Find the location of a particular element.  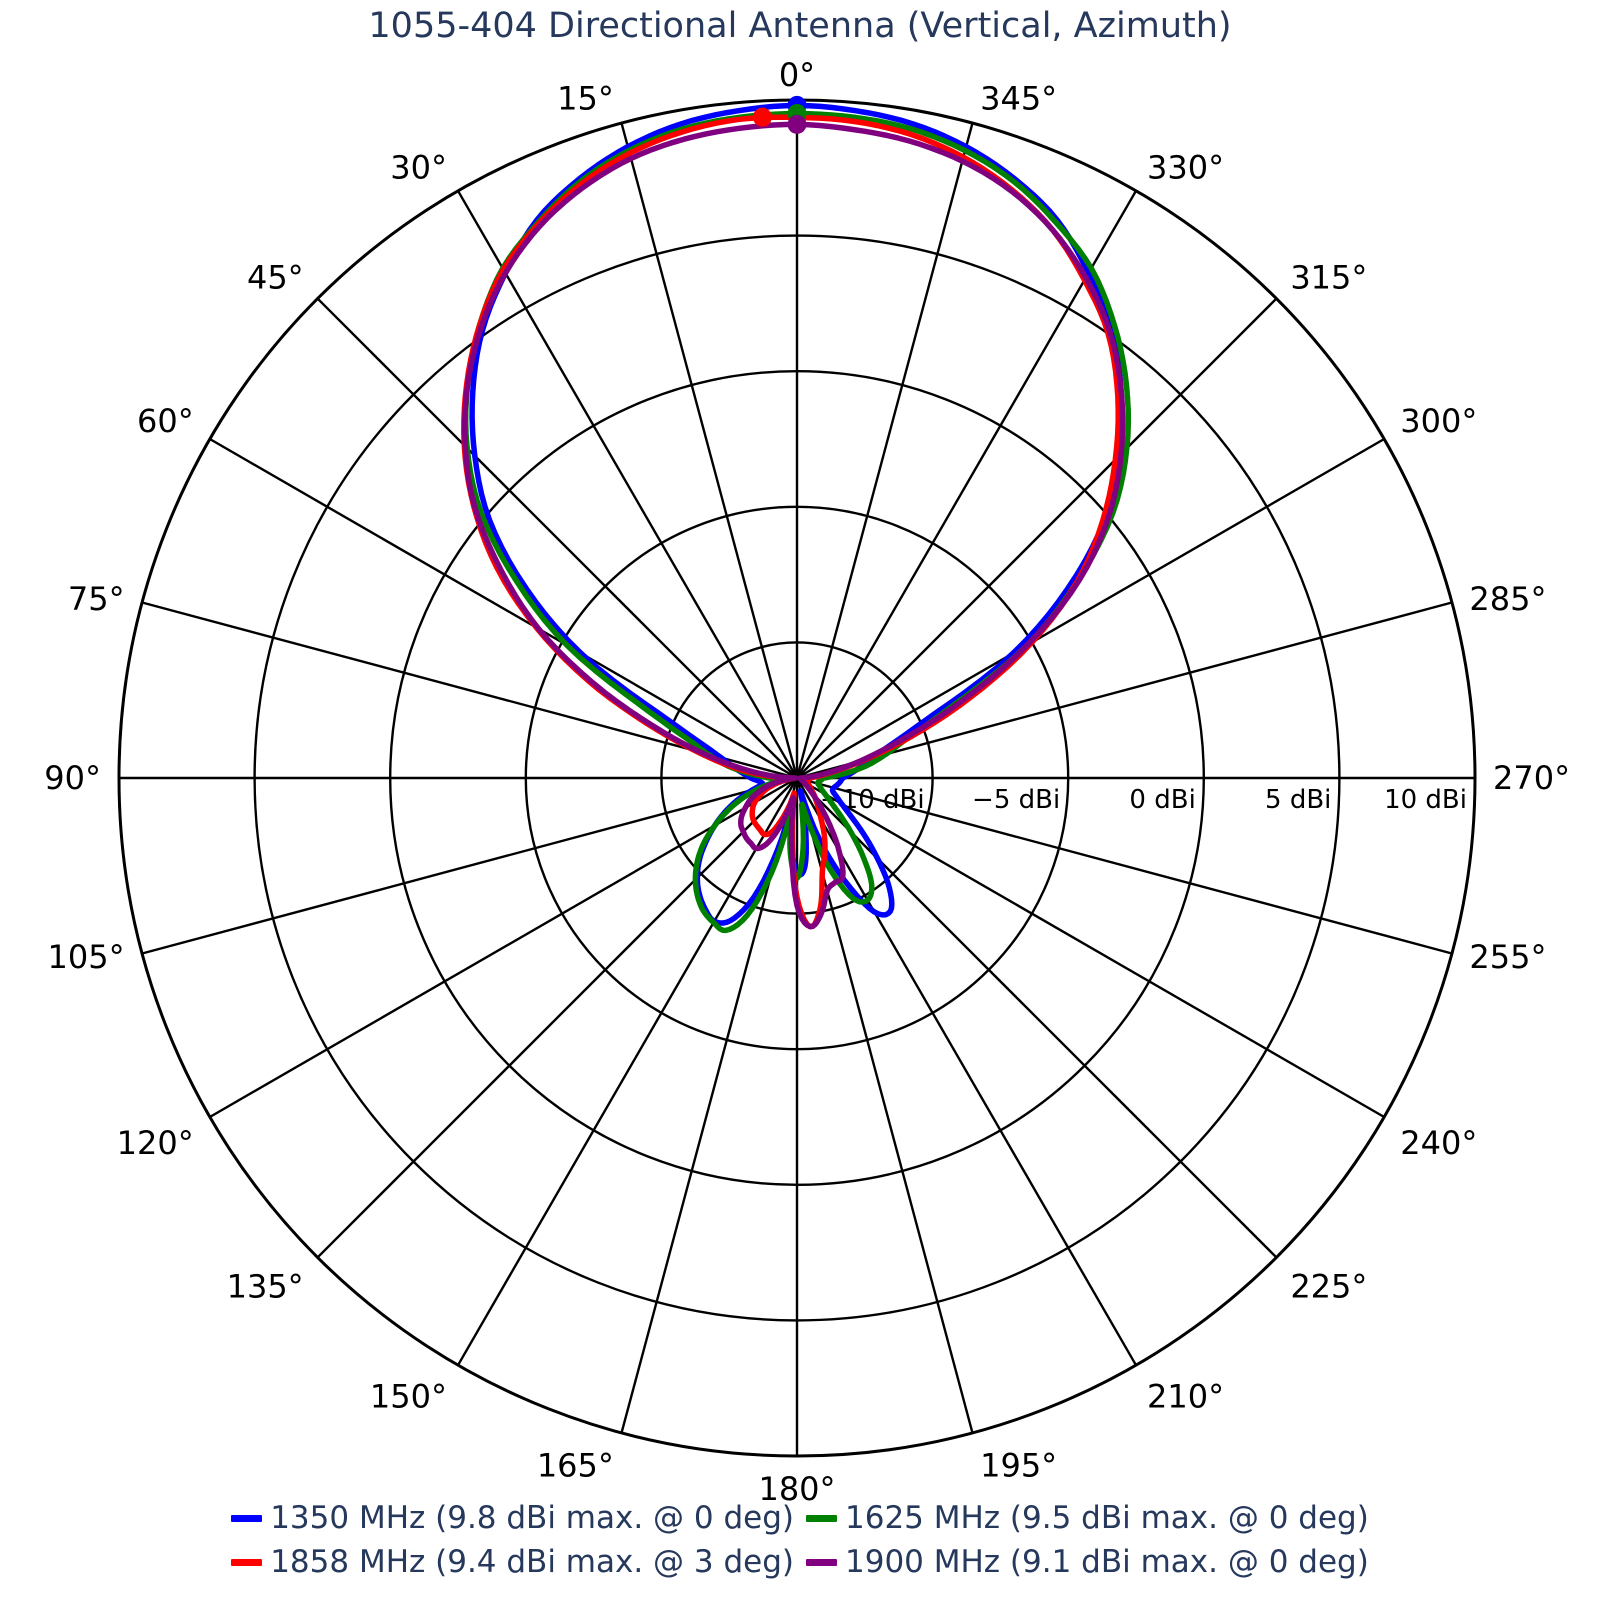

peak-marker-1858-mhz is located at coordinates (762, 117).